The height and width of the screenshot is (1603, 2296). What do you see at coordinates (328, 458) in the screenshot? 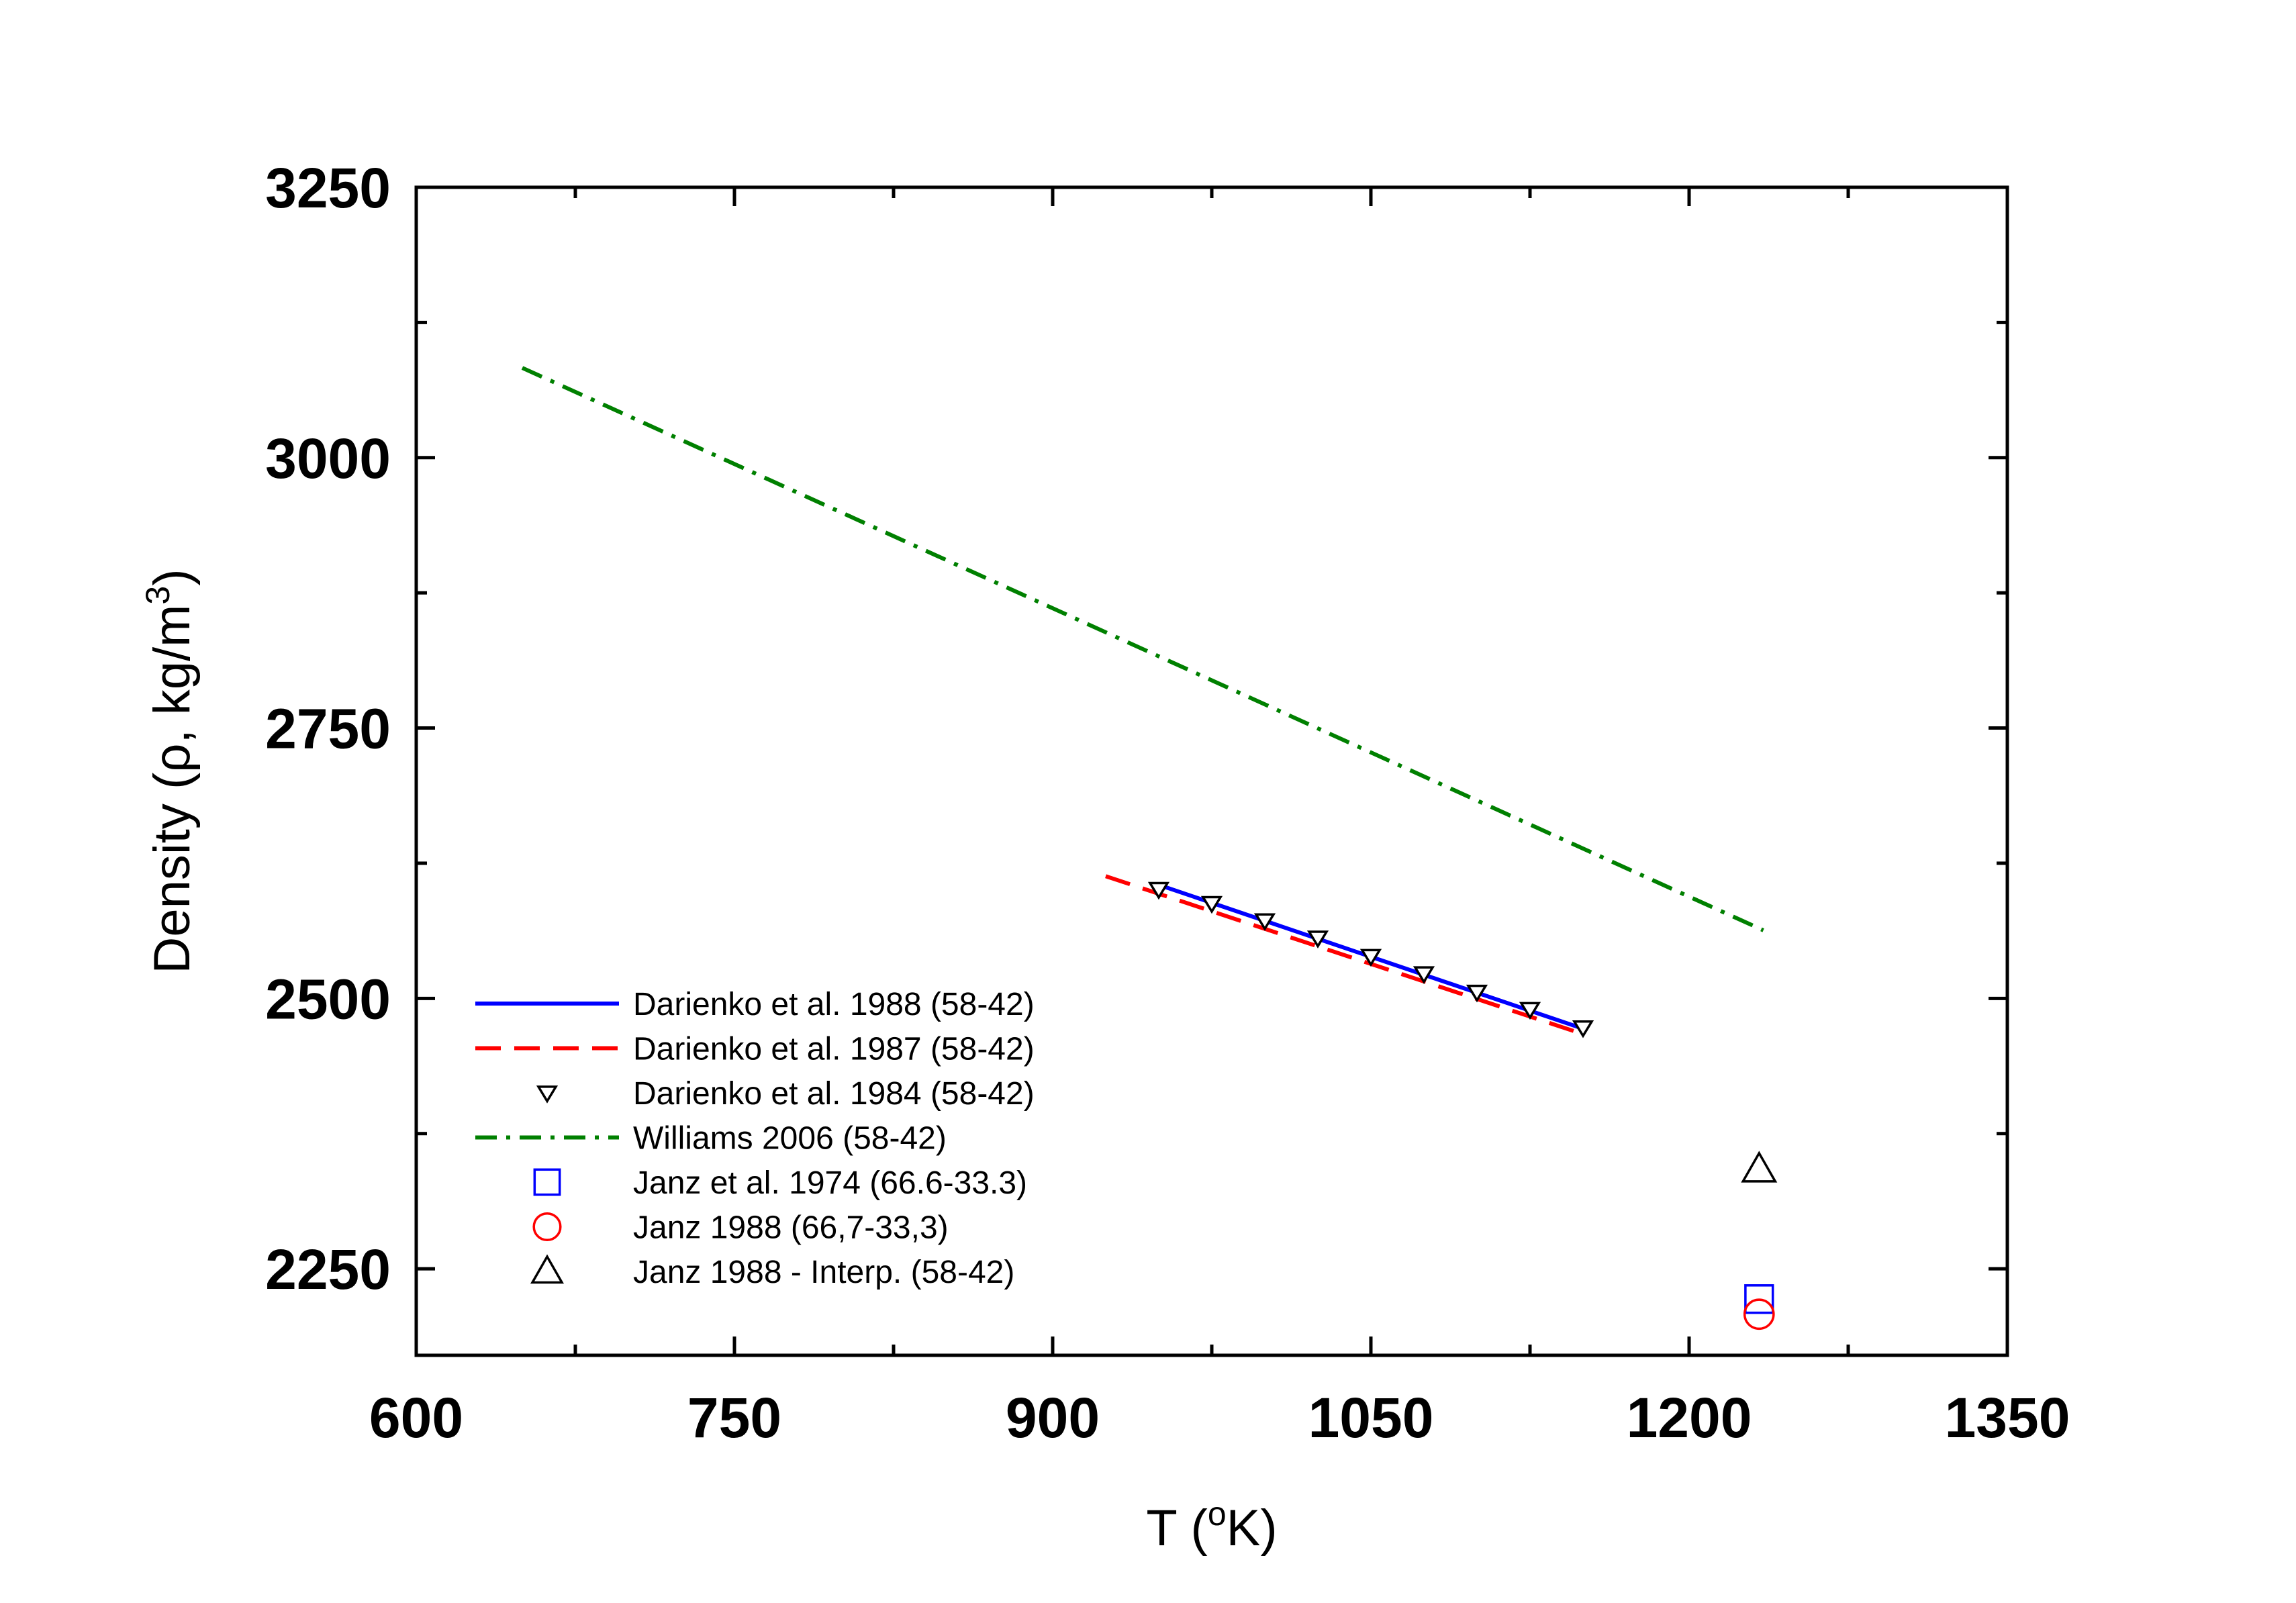
I see `y-tick-label: 3000` at bounding box center [328, 458].